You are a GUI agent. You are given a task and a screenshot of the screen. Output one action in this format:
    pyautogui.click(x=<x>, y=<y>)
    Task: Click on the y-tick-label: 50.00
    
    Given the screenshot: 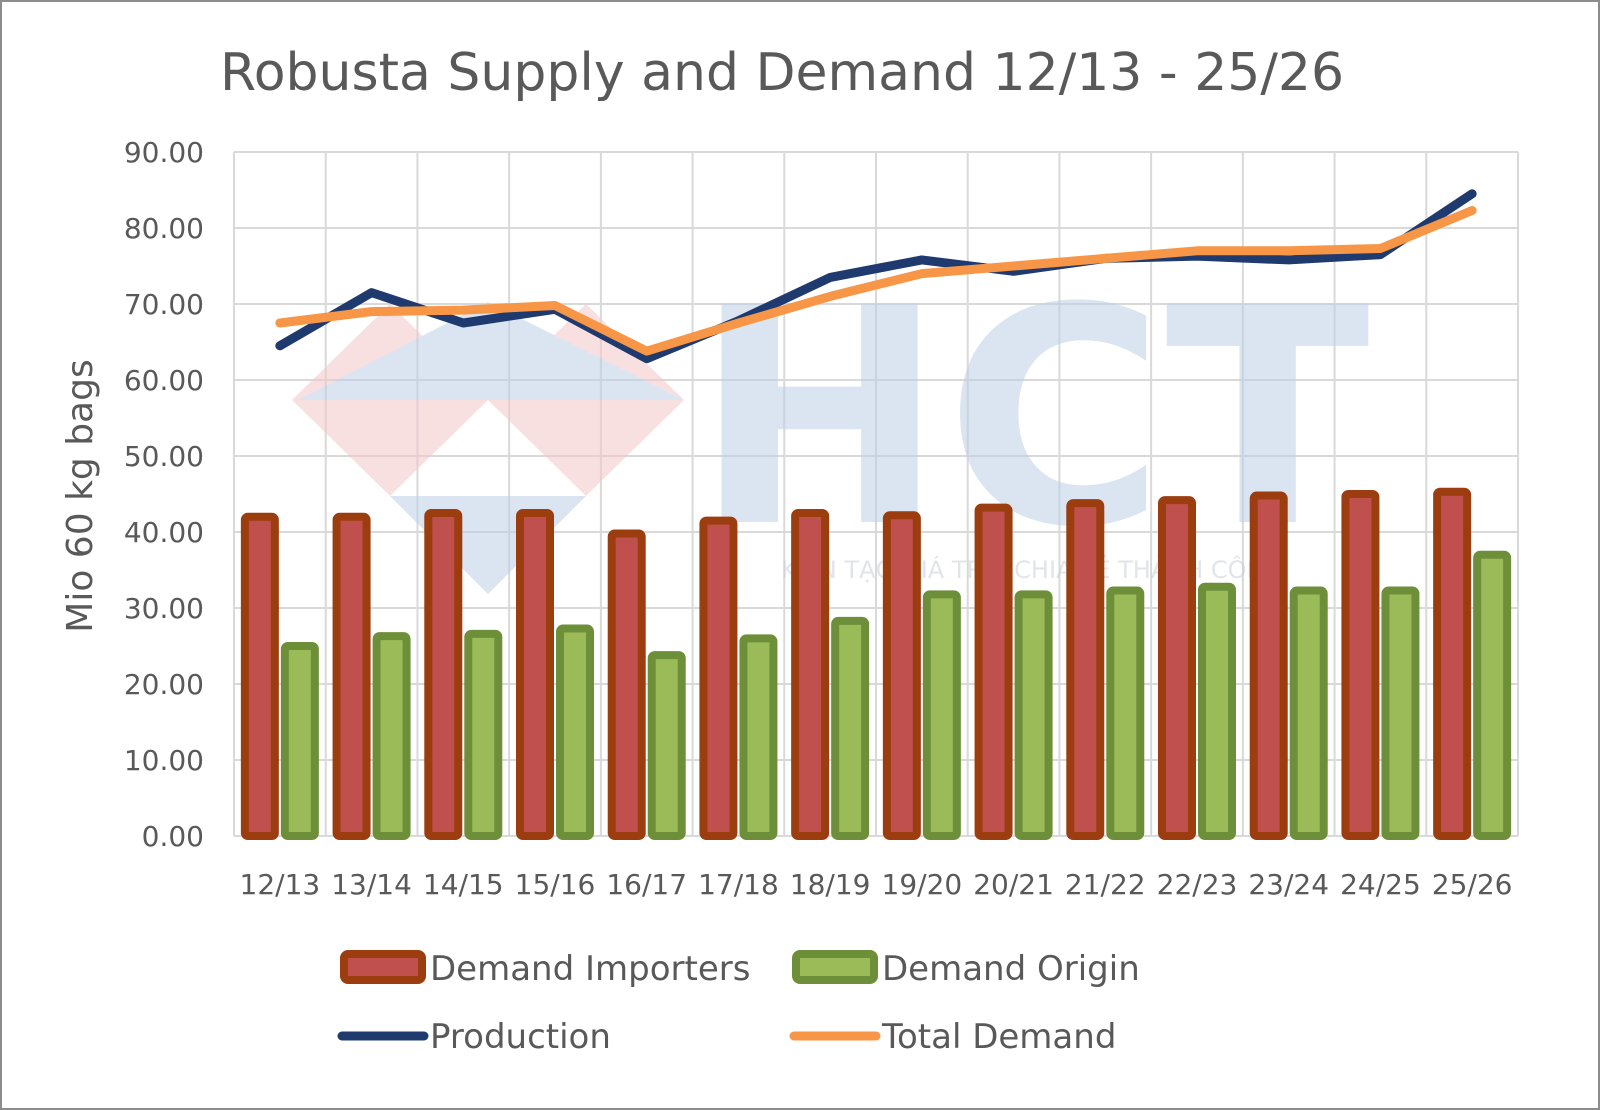 What is the action you would take?
    pyautogui.click(x=164, y=456)
    